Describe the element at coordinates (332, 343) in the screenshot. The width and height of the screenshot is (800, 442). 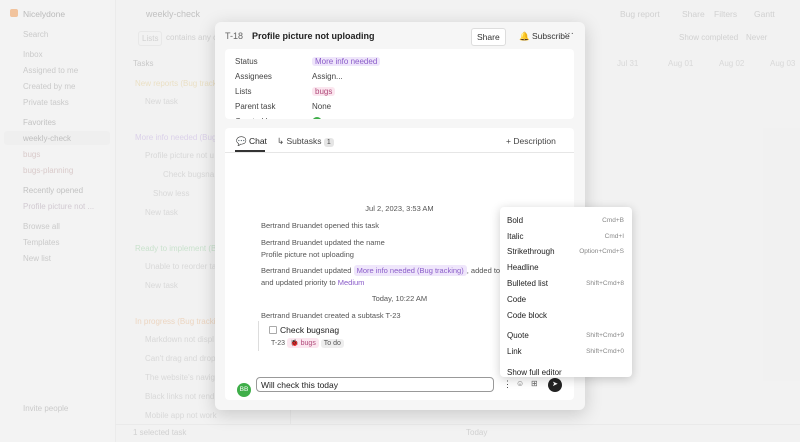
I see `subtask-status: To do` at that location.